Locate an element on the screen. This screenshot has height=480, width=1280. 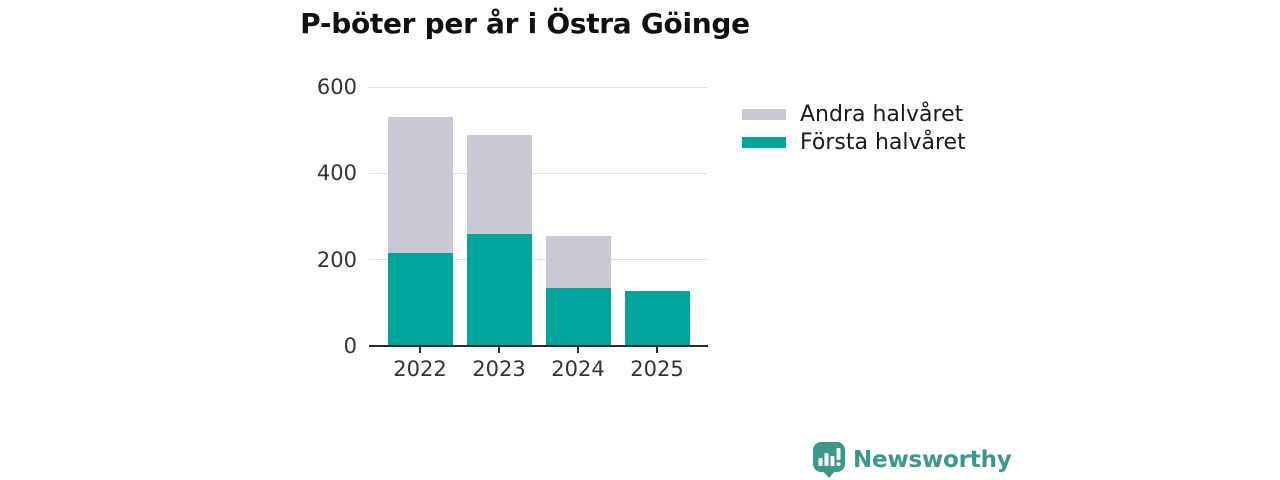
y-tick-label-200: 200 is located at coordinates (336, 259).